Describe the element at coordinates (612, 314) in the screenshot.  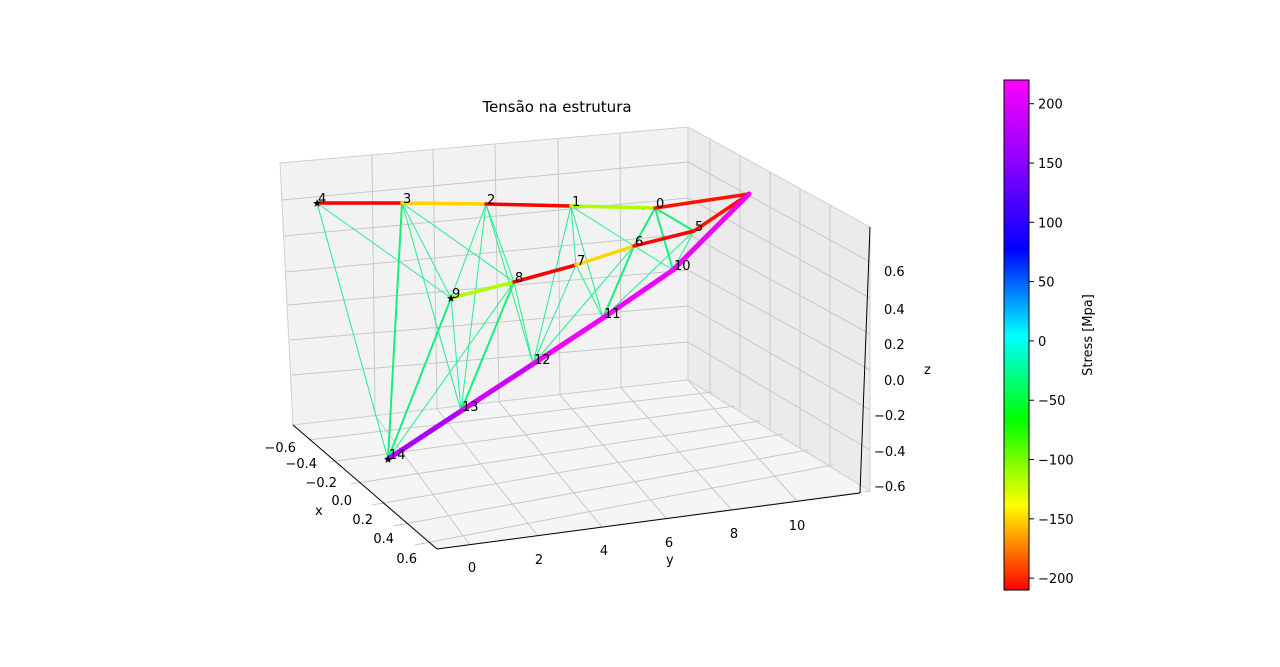
I see `node-label: 11` at that location.